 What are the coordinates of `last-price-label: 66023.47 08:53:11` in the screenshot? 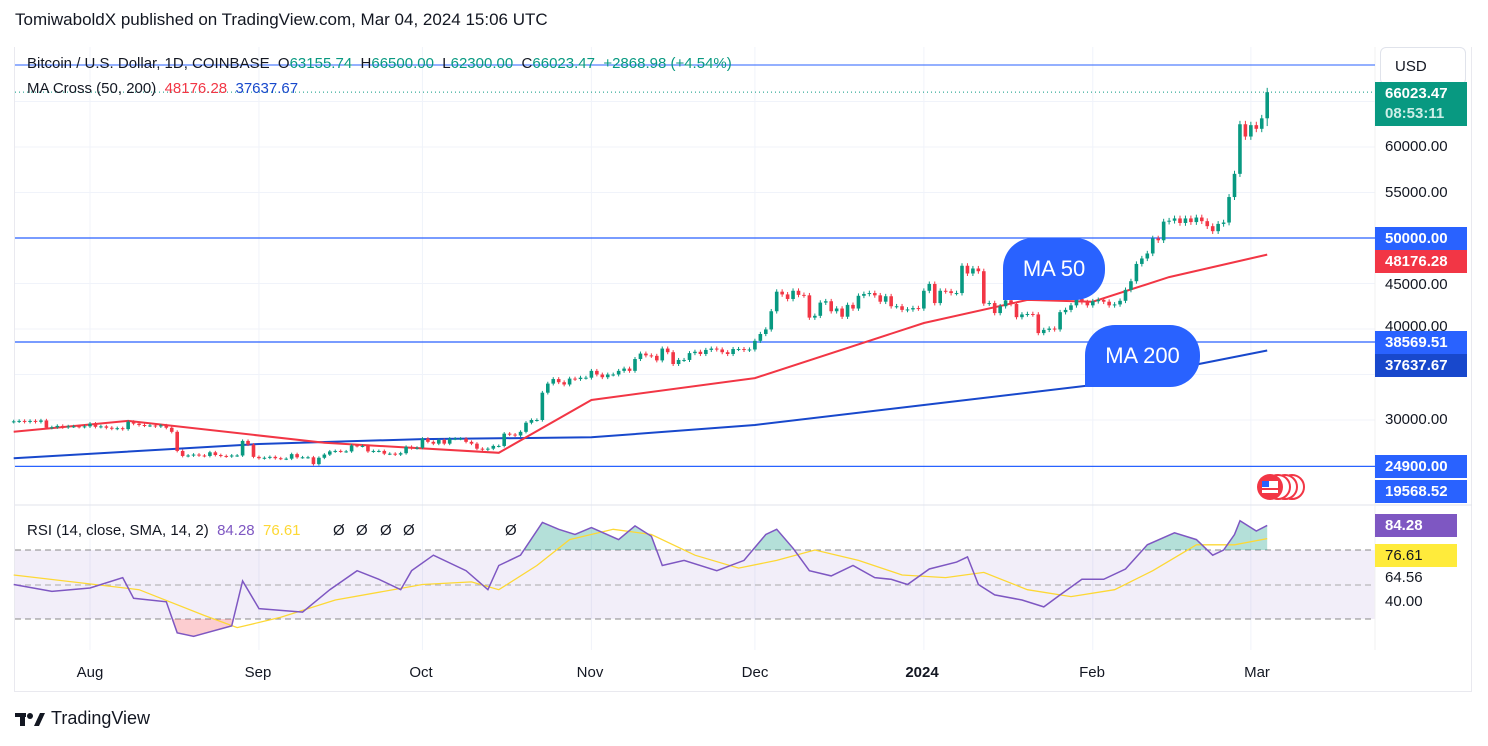 It's located at (1421, 104).